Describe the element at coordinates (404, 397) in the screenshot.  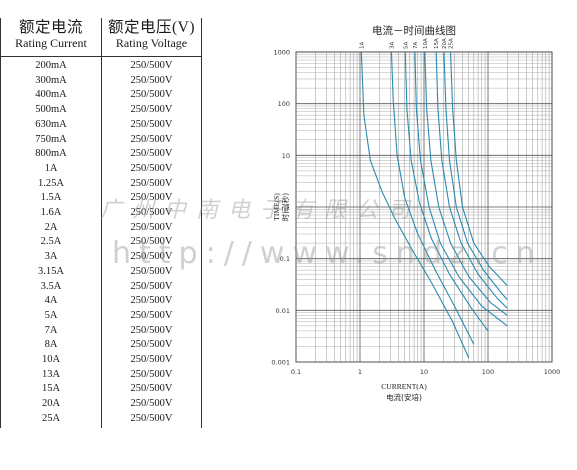
I see `x-axis-label-zh: 电流(安培)` at that location.